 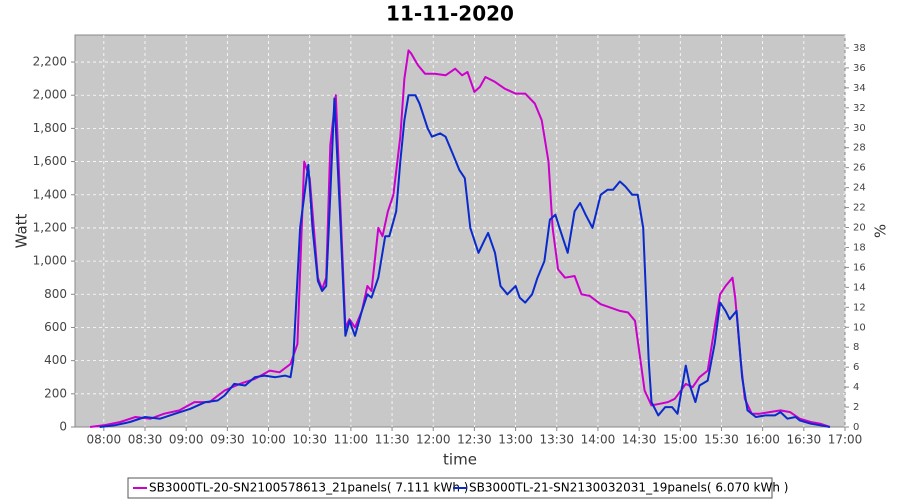 I want to click on y2-tick-label: 6, so click(x=856, y=367).